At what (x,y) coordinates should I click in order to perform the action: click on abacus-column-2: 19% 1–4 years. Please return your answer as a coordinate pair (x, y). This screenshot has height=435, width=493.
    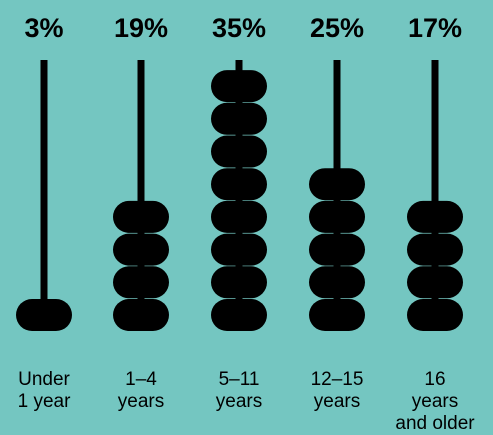
    Looking at the image, I should click on (141, 212).